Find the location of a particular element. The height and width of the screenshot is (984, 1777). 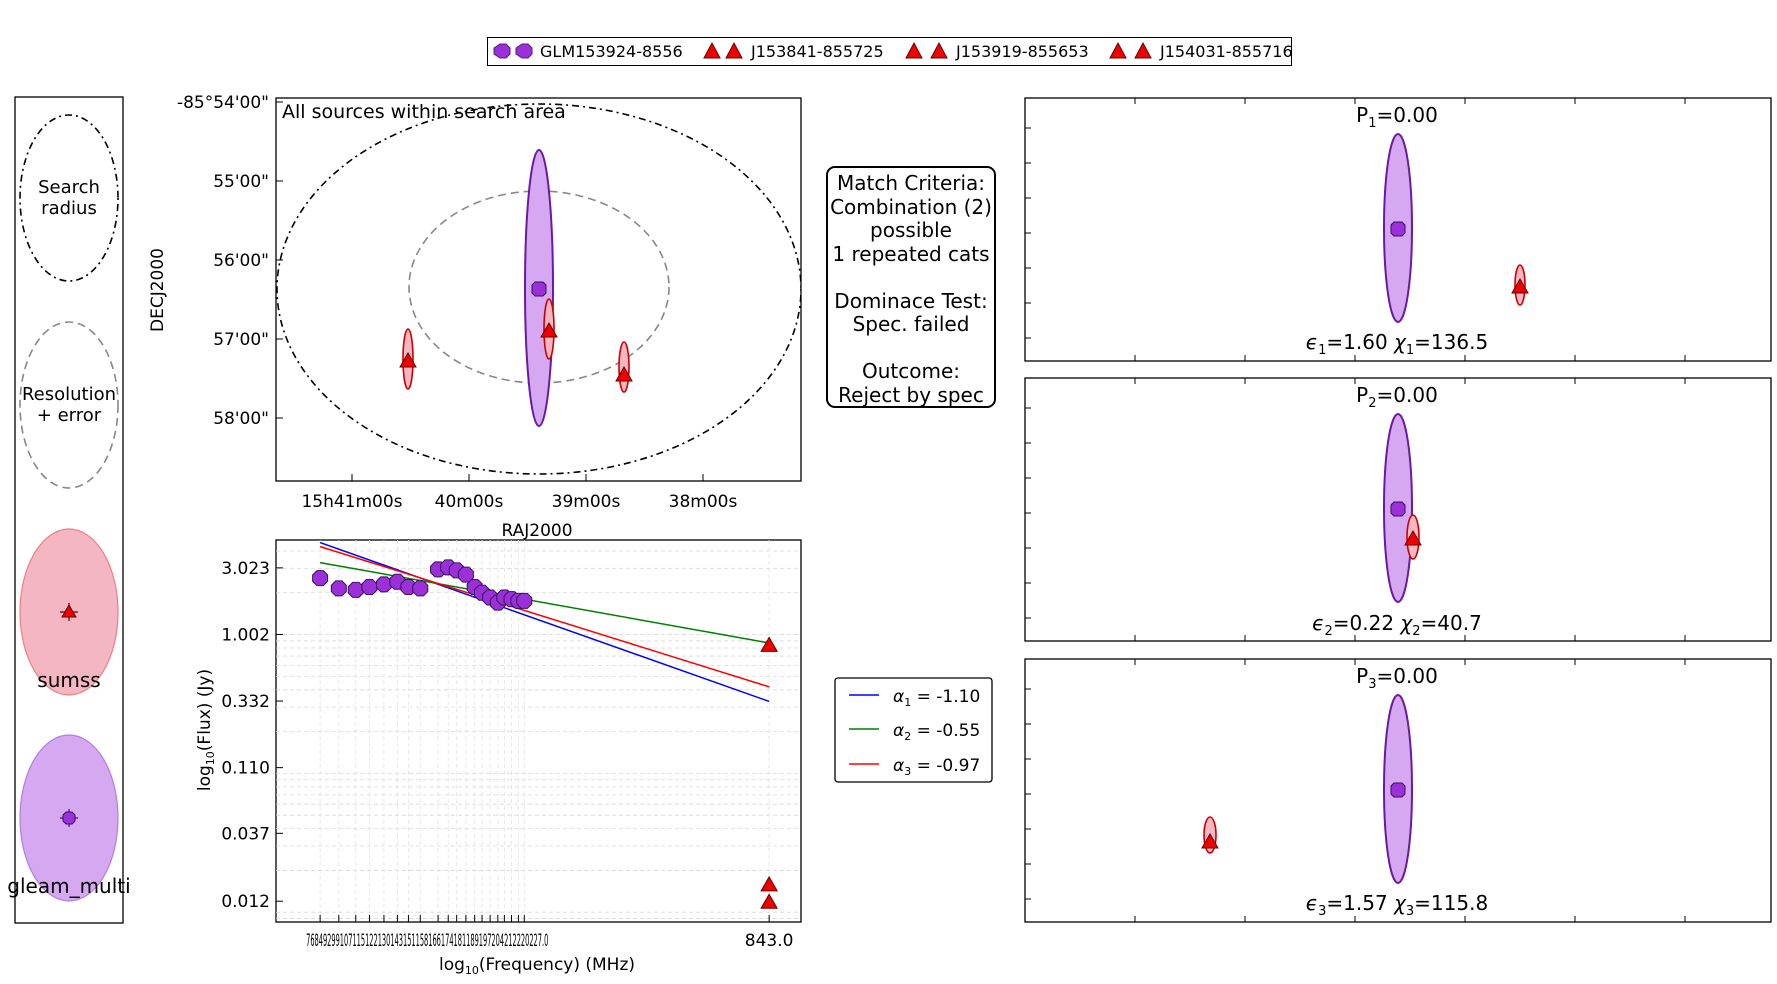

criteria-line-9: Outcome: is located at coordinates (911, 371).